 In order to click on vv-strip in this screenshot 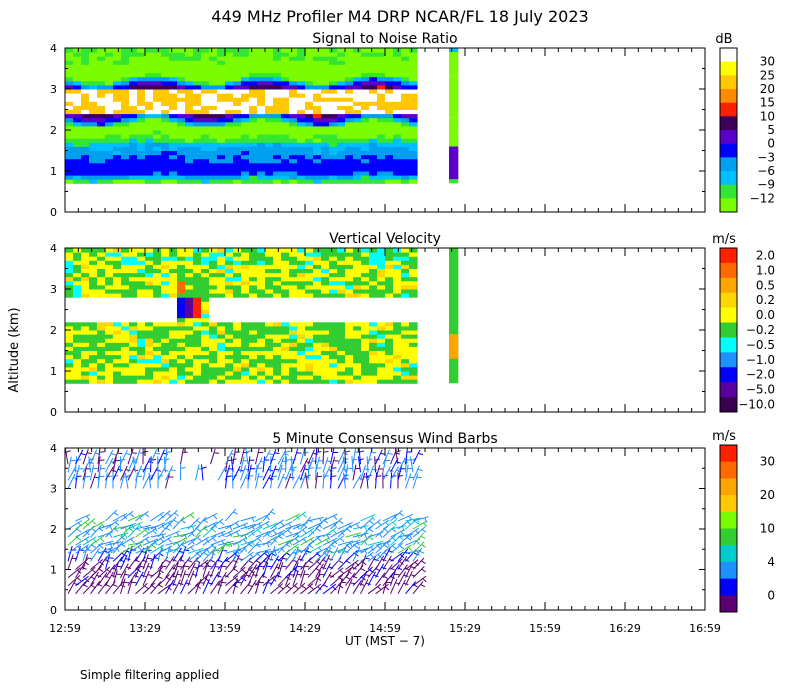, I will do `click(454, 316)`.